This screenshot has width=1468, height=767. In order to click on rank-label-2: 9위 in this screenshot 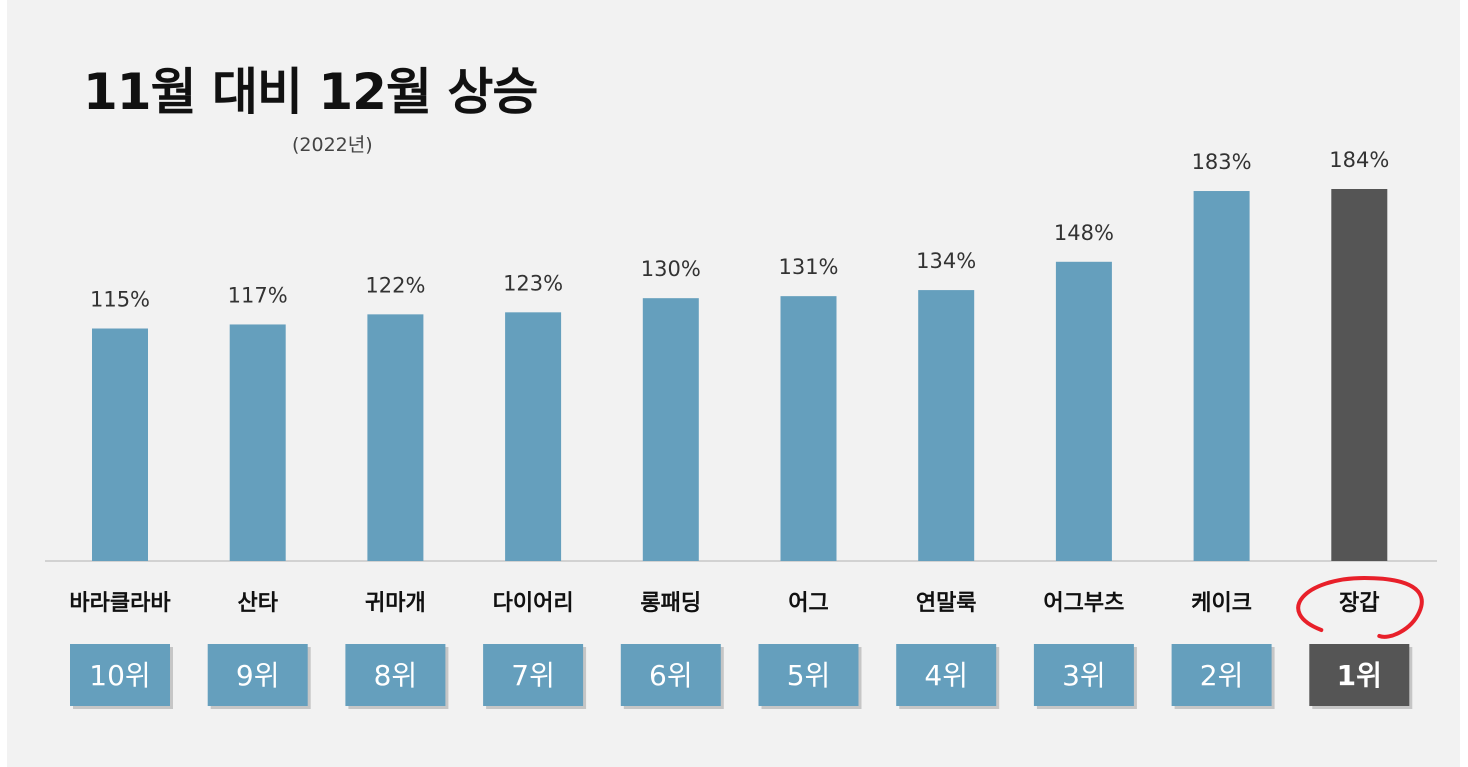, I will do `click(258, 675)`.